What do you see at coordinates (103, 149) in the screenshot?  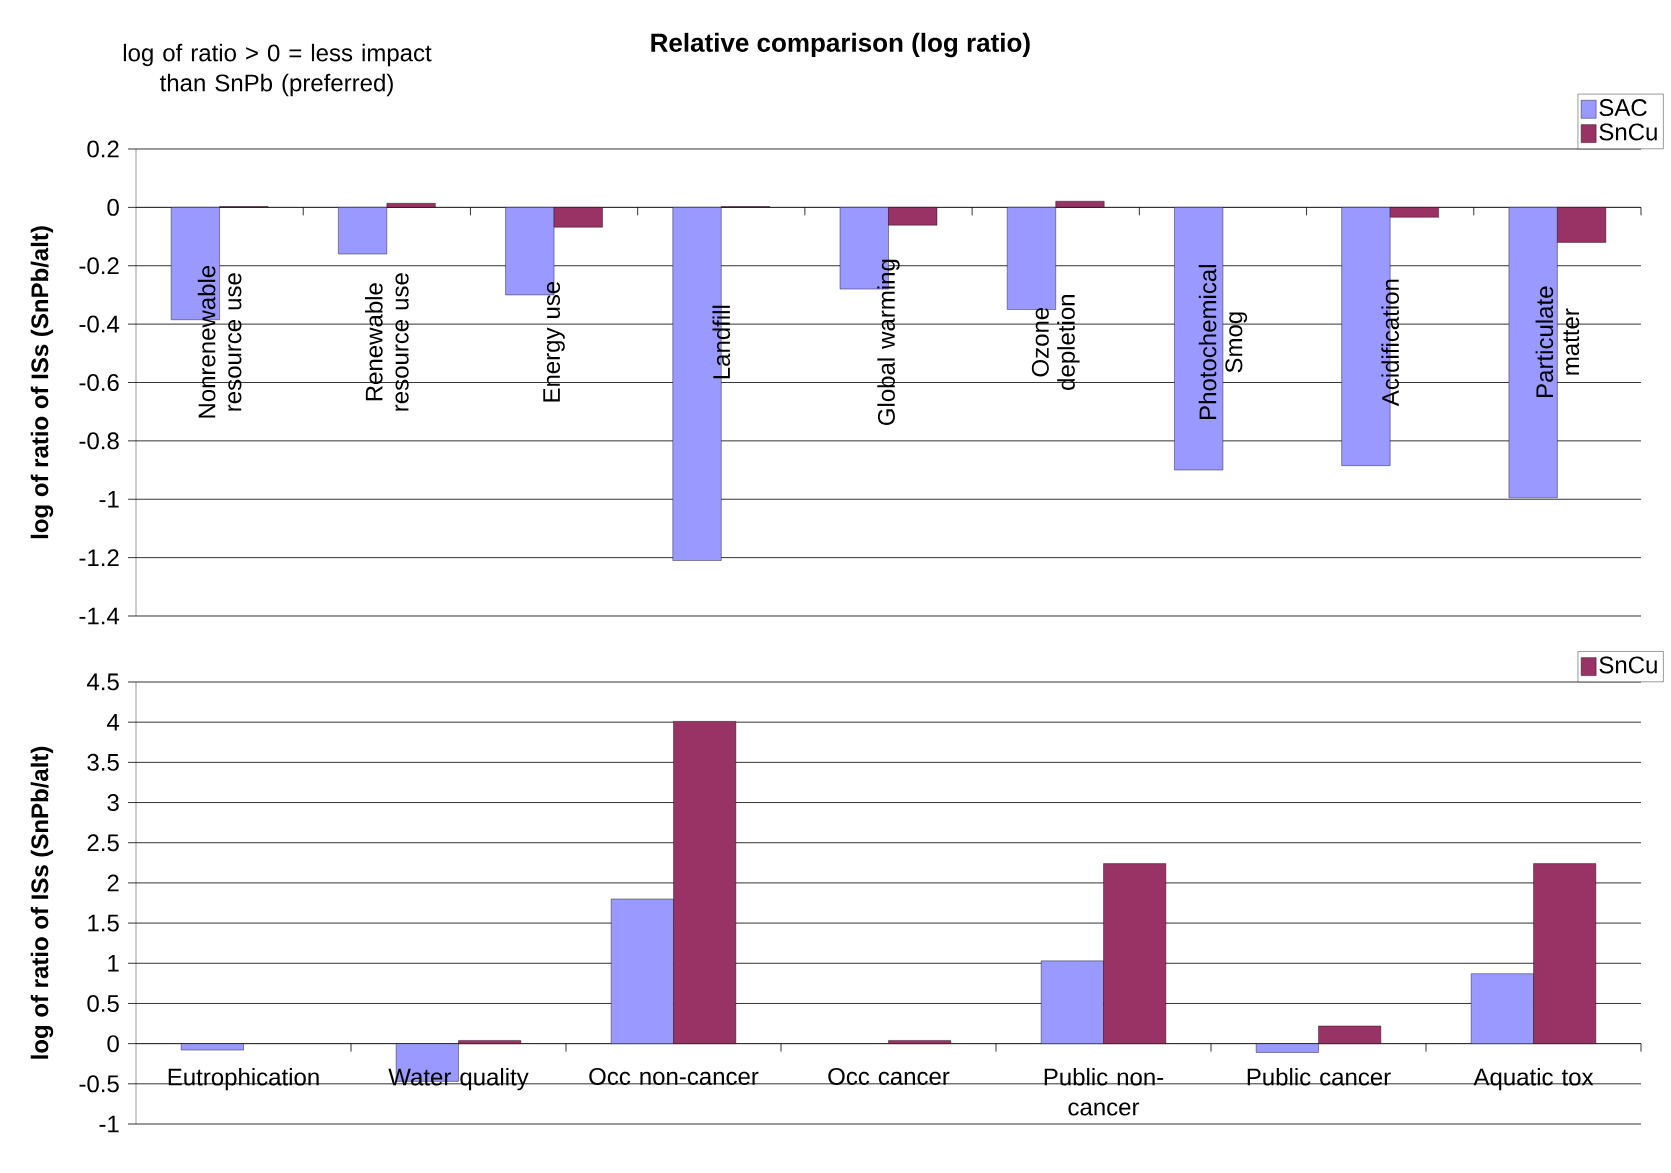 I see `y-tick-label: 0.2` at bounding box center [103, 149].